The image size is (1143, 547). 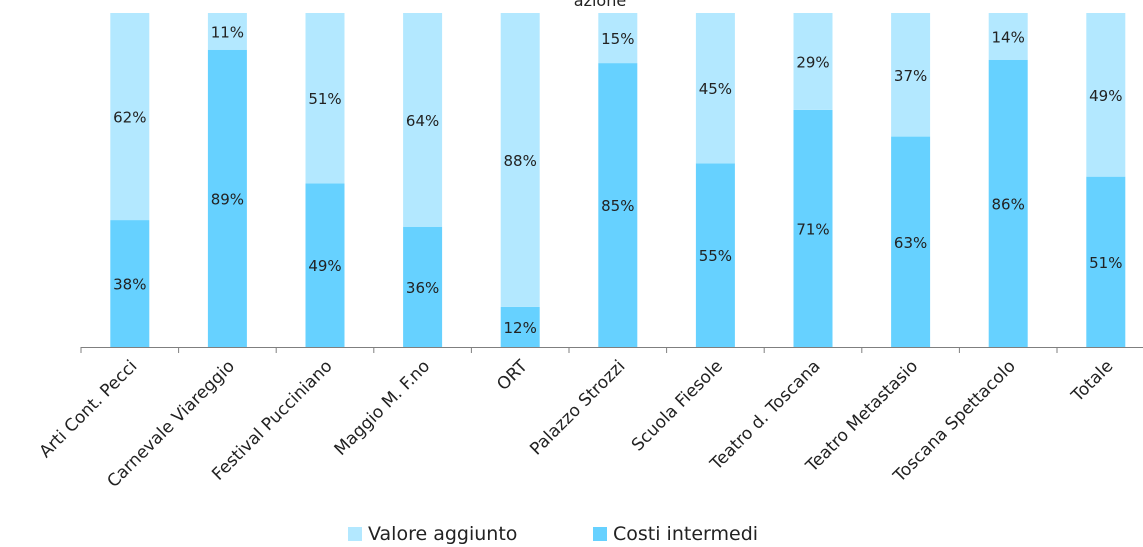 I want to click on data-label-valore-aggiunto-9: 14%, so click(x=1008, y=37).